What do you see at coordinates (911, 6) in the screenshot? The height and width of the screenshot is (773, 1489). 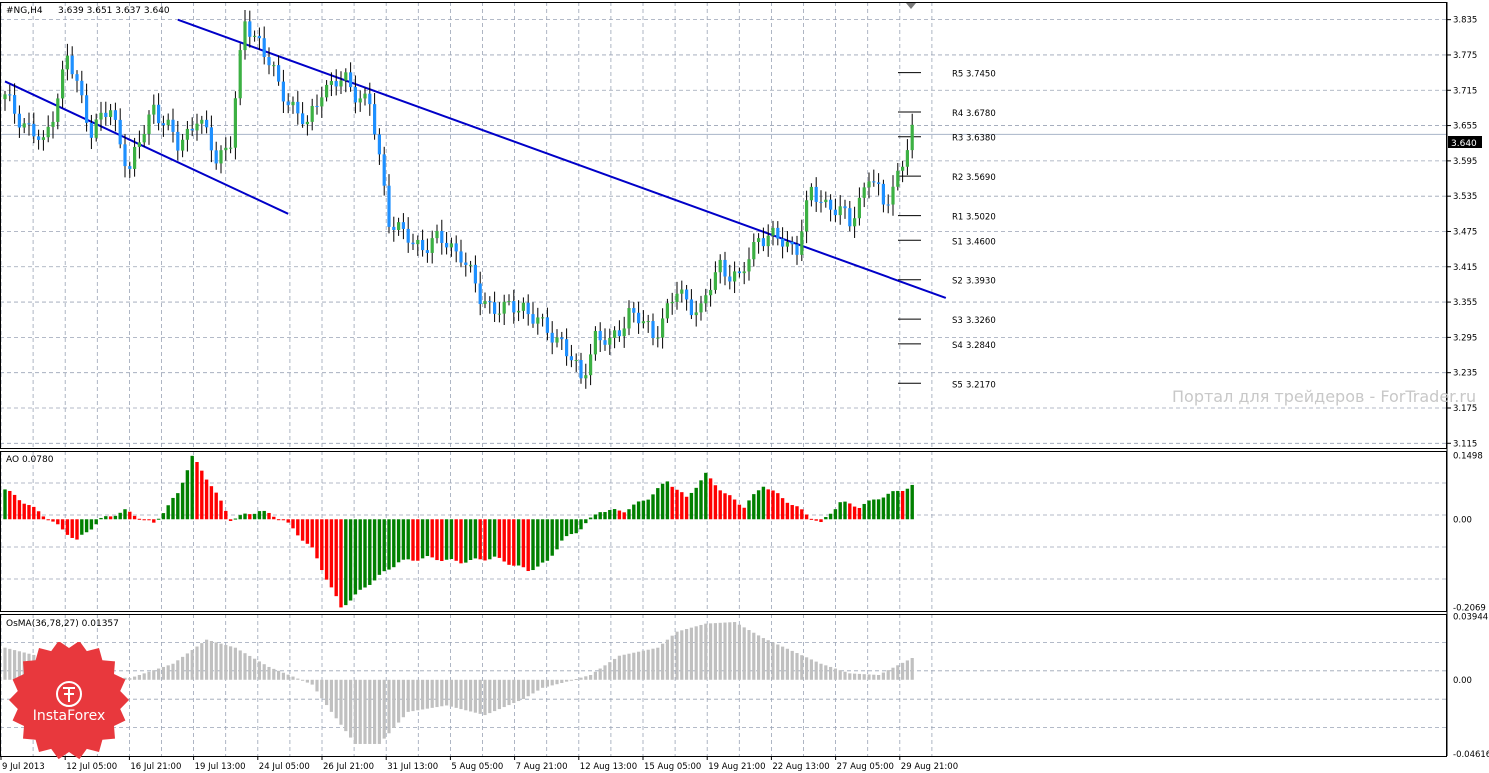 I see `shift-marker-icon` at bounding box center [911, 6].